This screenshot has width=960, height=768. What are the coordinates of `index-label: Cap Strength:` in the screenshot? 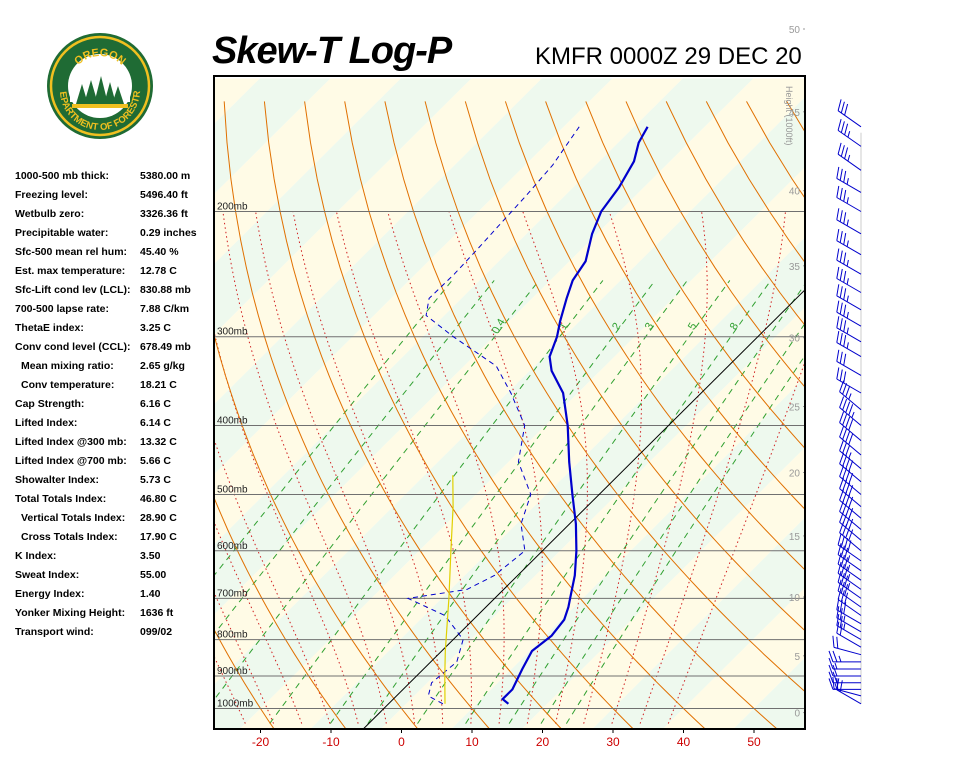 It's located at (50, 404).